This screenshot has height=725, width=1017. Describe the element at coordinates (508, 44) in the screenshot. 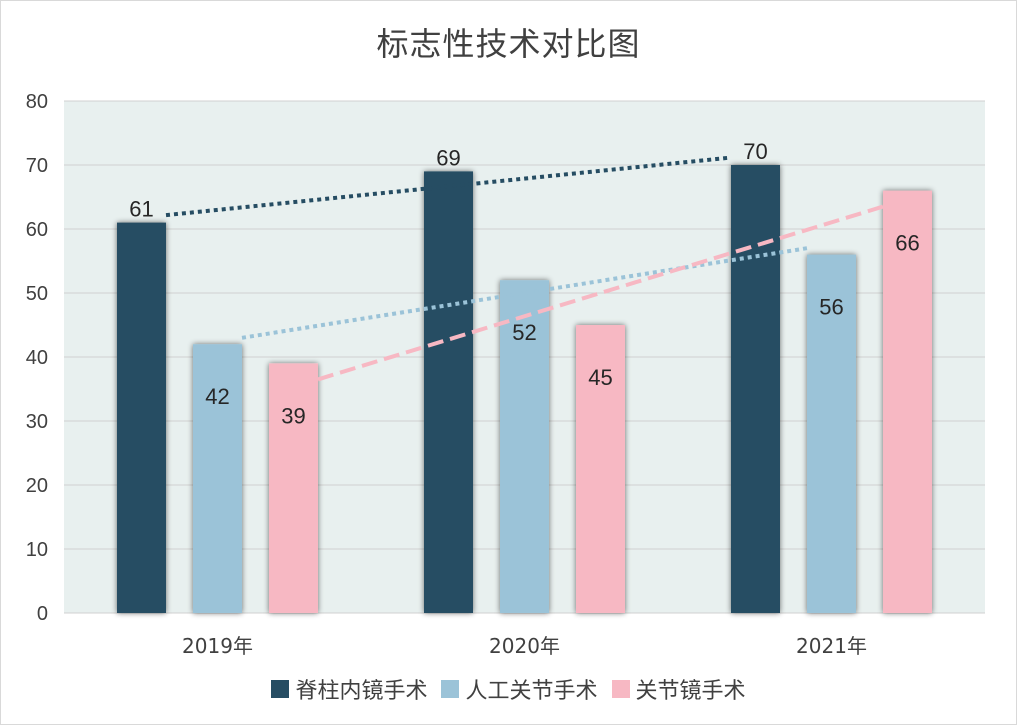

I see `chart-title: 标志性技术对比图` at that location.